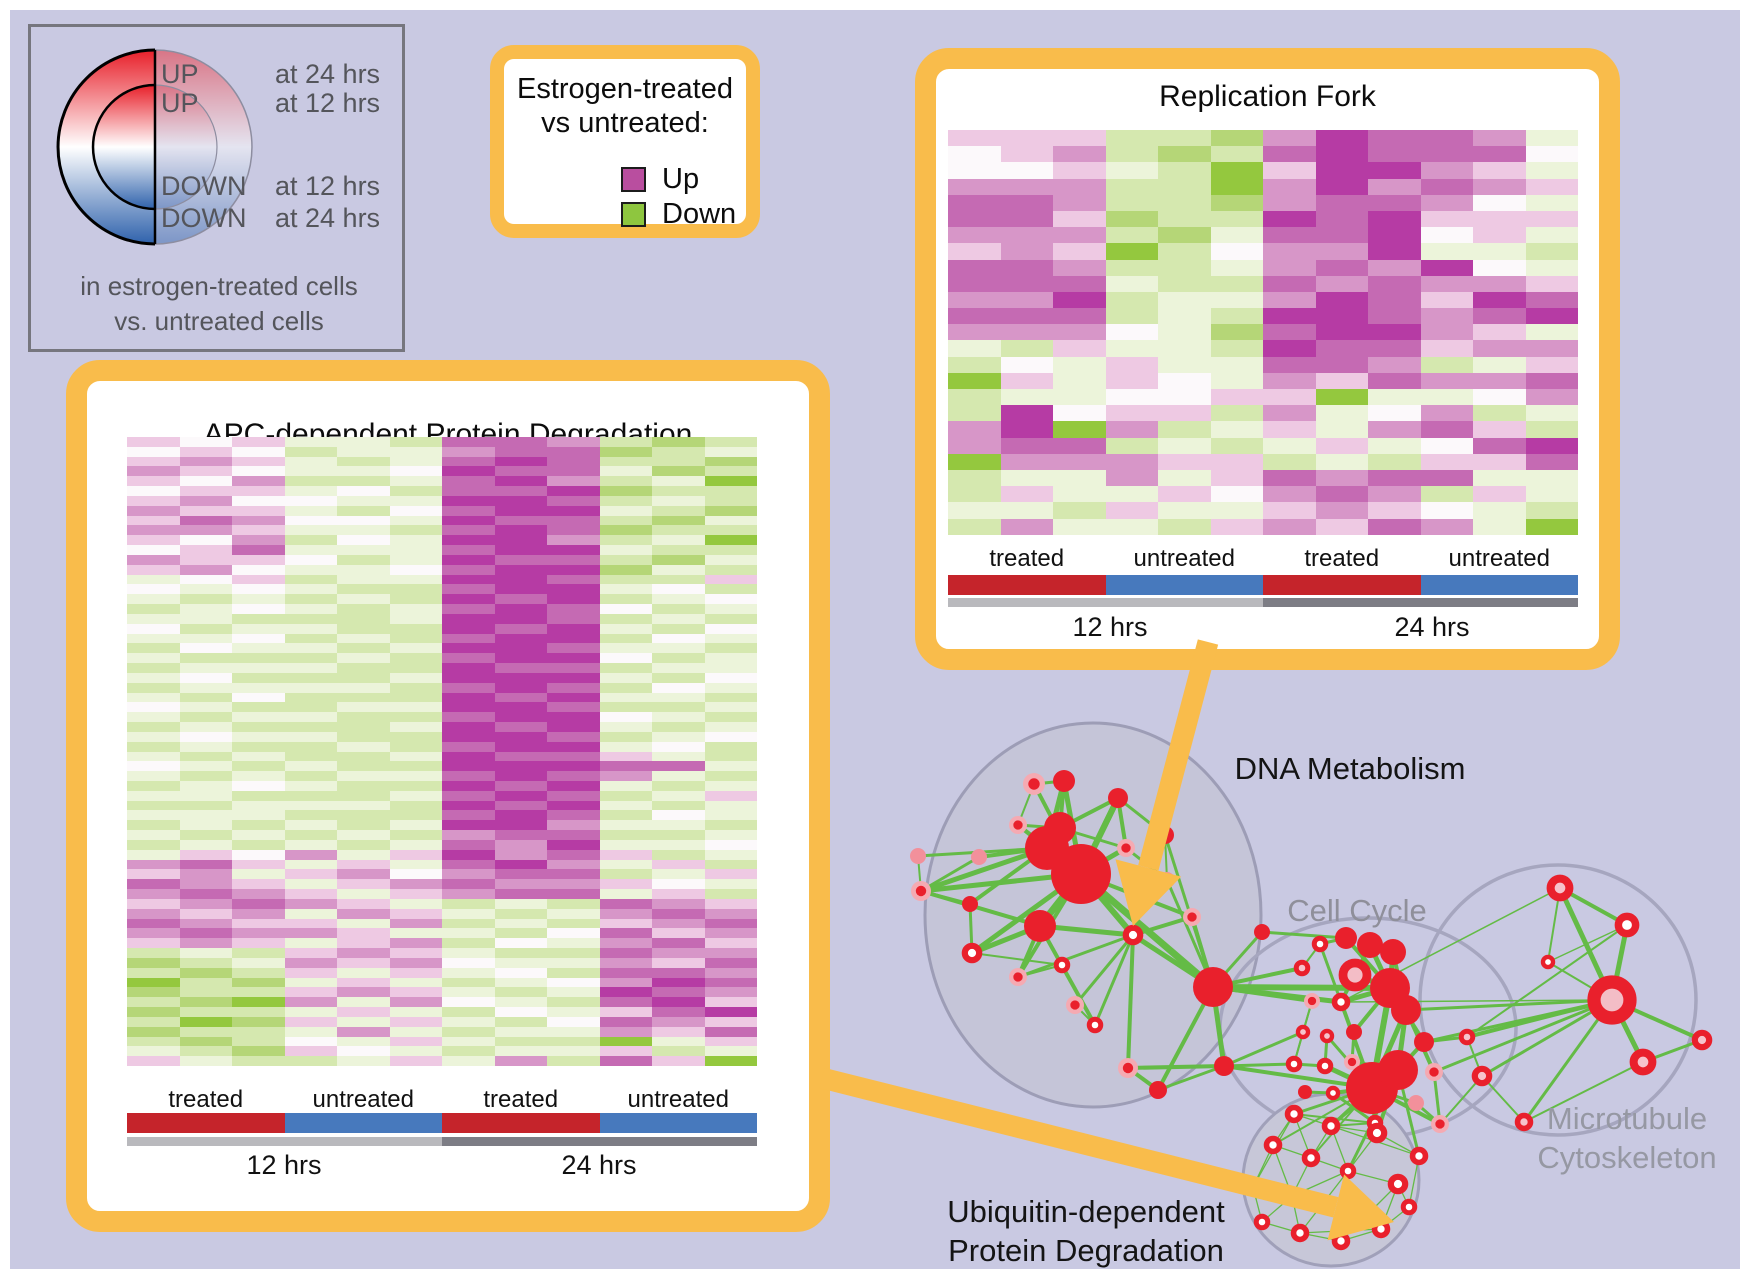 The image size is (1750, 1279). What do you see at coordinates (633, 179) in the screenshot?
I see `up-color-swatch` at bounding box center [633, 179].